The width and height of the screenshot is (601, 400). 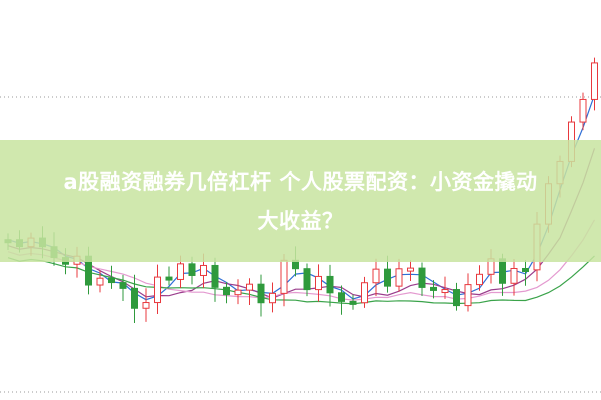 I want to click on moving-average-line, so click(x=301, y=280).